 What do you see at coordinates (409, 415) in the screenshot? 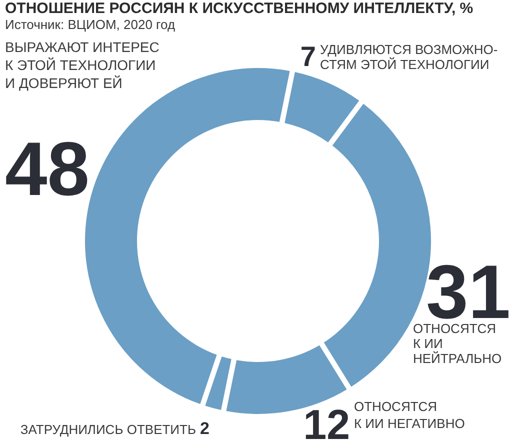
I see `slice-label: ОТНОСЯТСЯ К ИИ НЕГАТИВНО` at bounding box center [409, 415].